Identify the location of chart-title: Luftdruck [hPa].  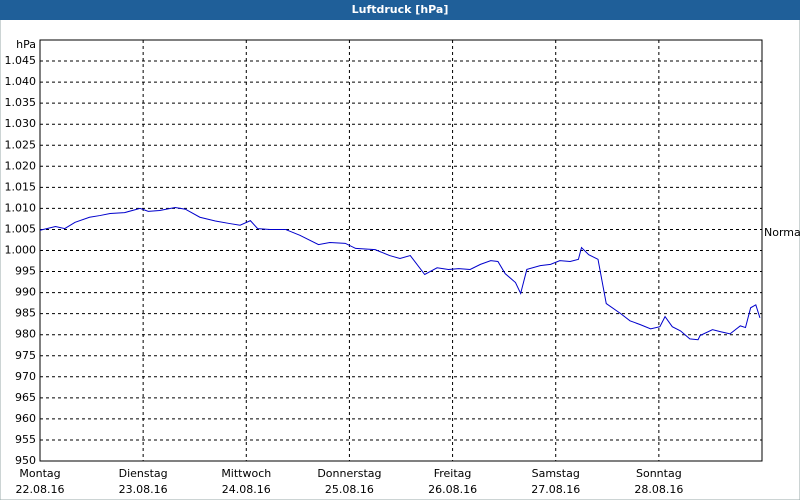
(400, 9).